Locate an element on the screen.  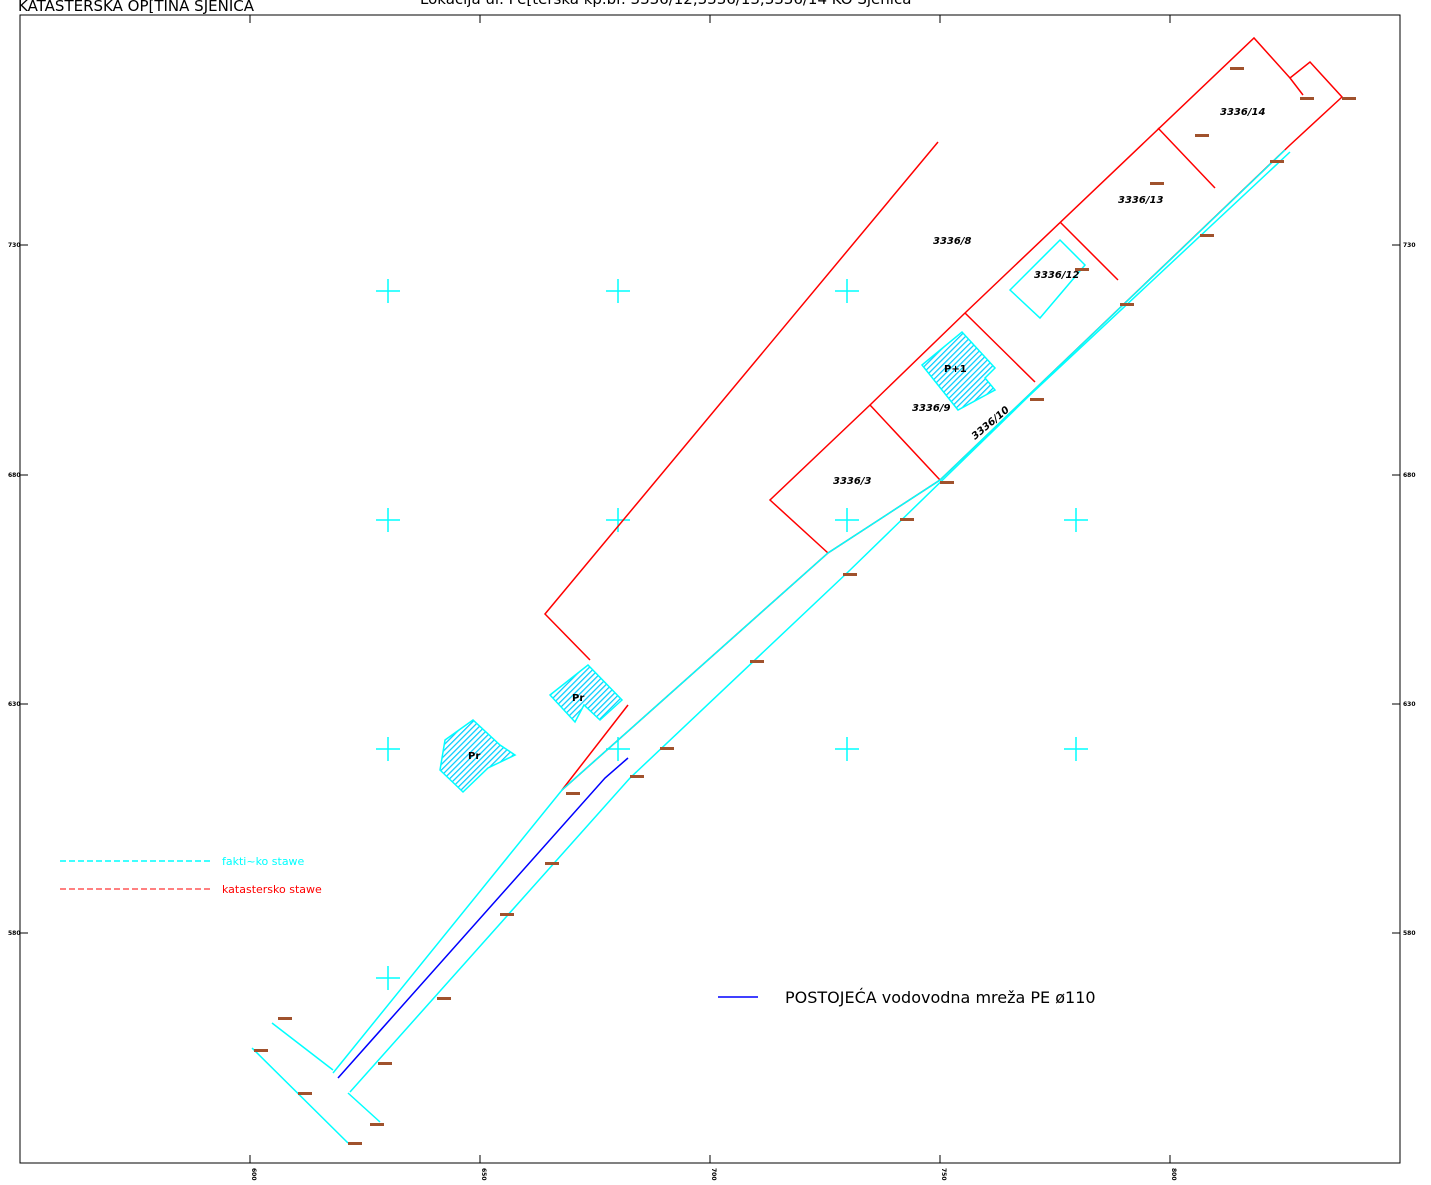
legend-label: fakti~ko stawe is located at coordinates (263, 861).